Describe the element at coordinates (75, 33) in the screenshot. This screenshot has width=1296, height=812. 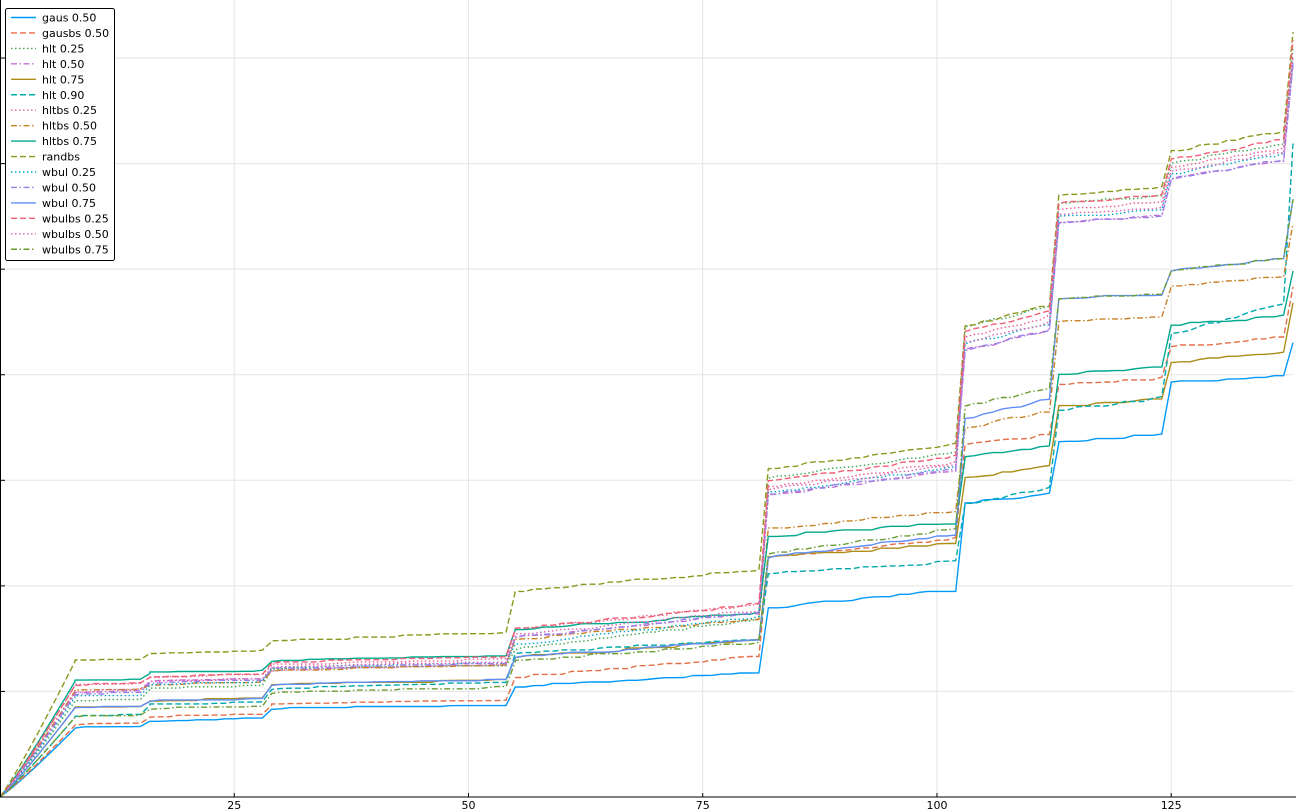
I see `legend-label: gausbs 0.50` at that location.